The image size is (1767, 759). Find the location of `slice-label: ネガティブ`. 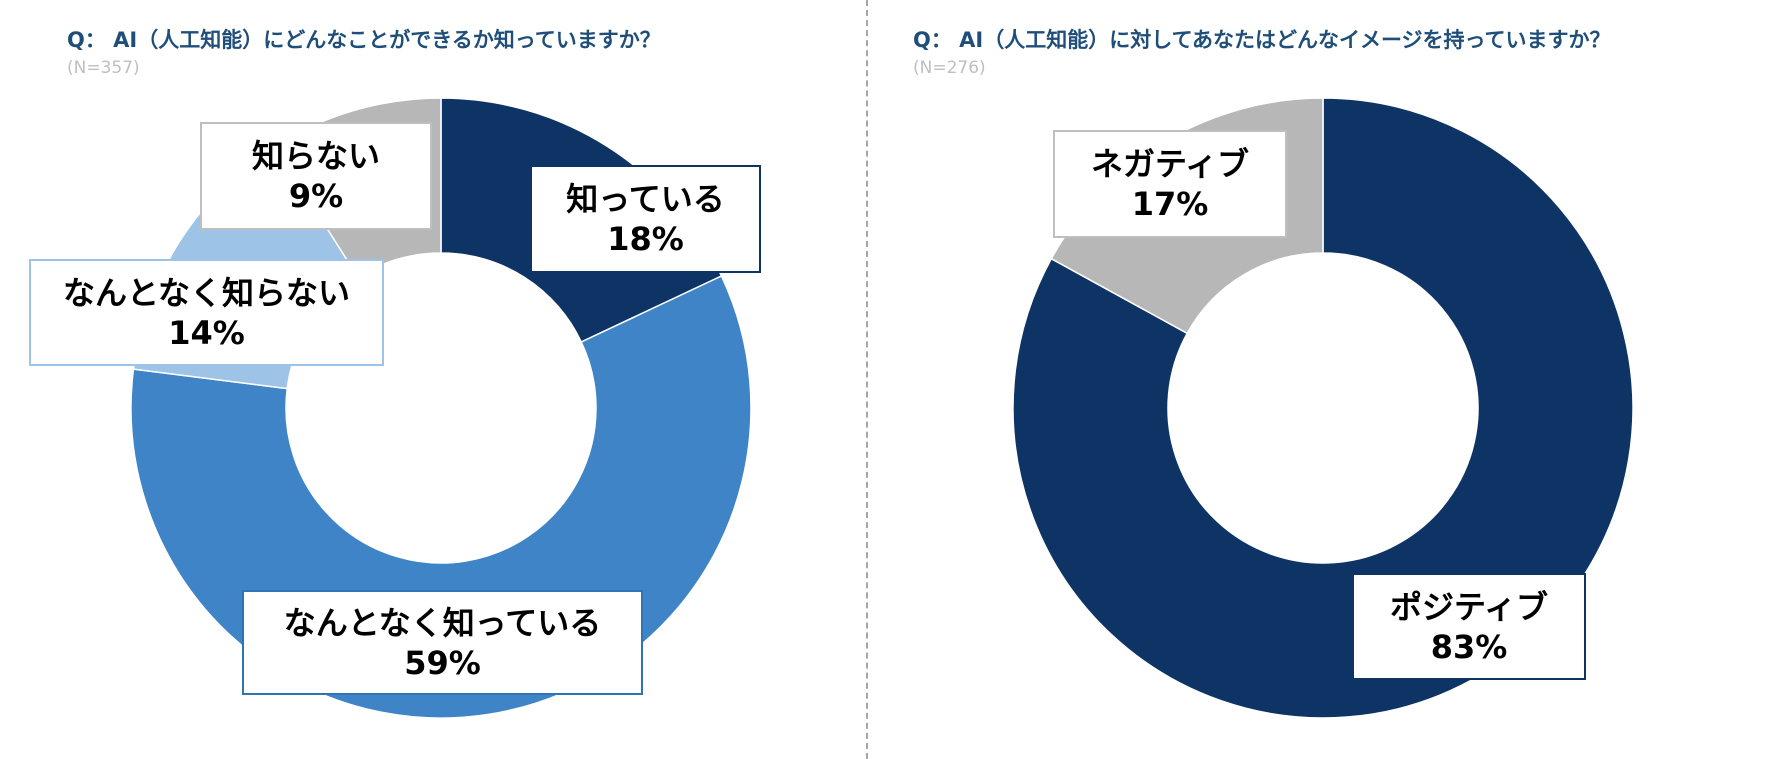

slice-label: ネガティブ is located at coordinates (1170, 164).